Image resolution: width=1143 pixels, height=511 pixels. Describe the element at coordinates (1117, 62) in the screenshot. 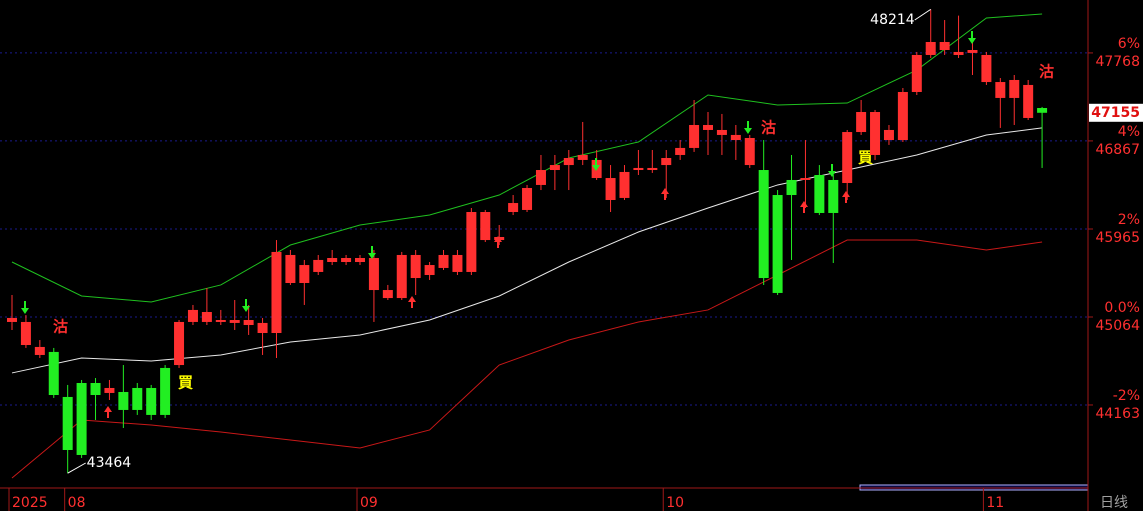

I see `y2-tick-label: 47768` at that location.